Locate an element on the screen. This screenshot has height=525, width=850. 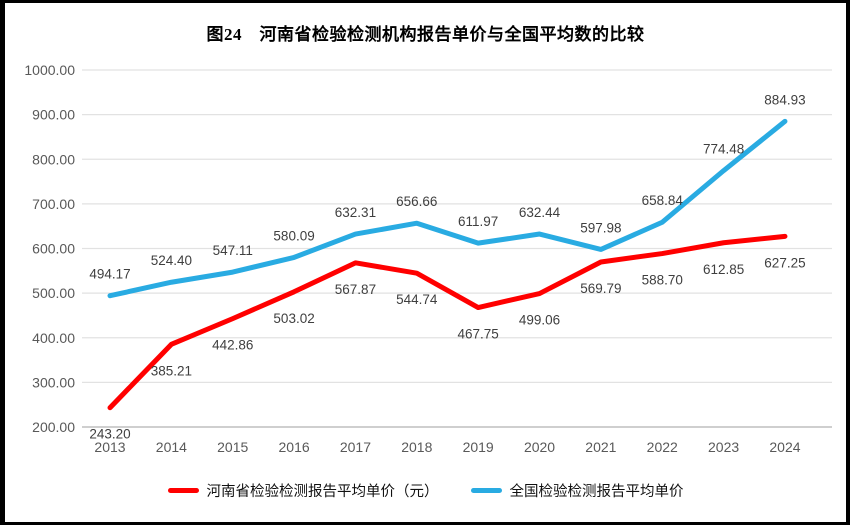
data-label: 884.93 is located at coordinates (784, 99).